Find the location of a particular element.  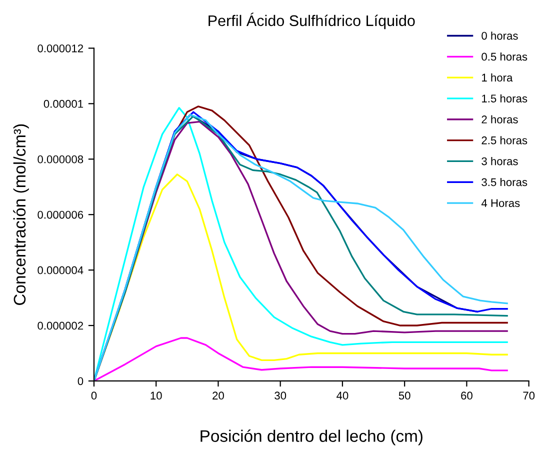

x-tick-label: 50 is located at coordinates (404, 396).